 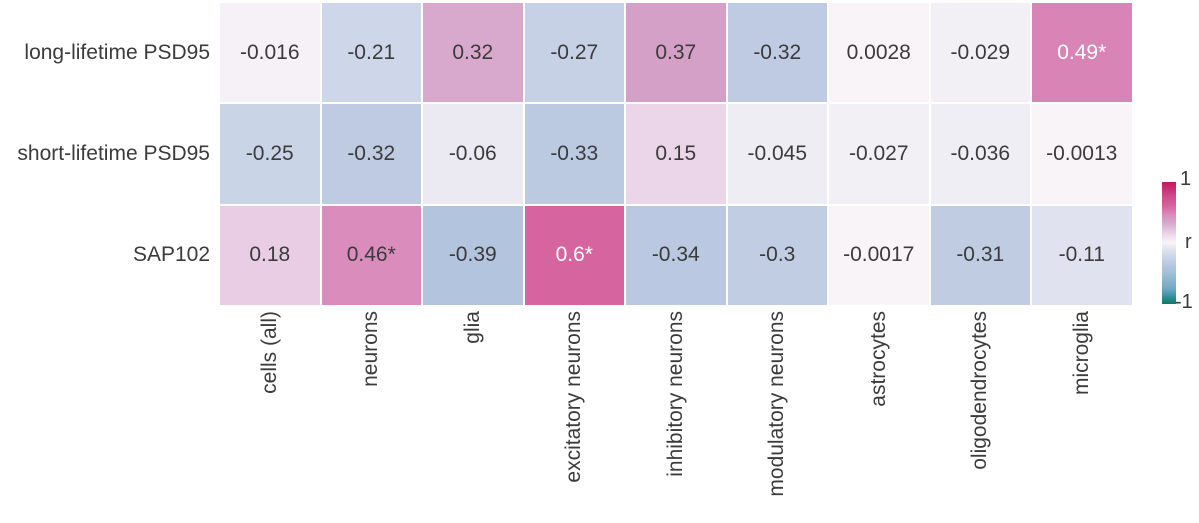 I want to click on heatmap-cell: -0.06, so click(x=473, y=154).